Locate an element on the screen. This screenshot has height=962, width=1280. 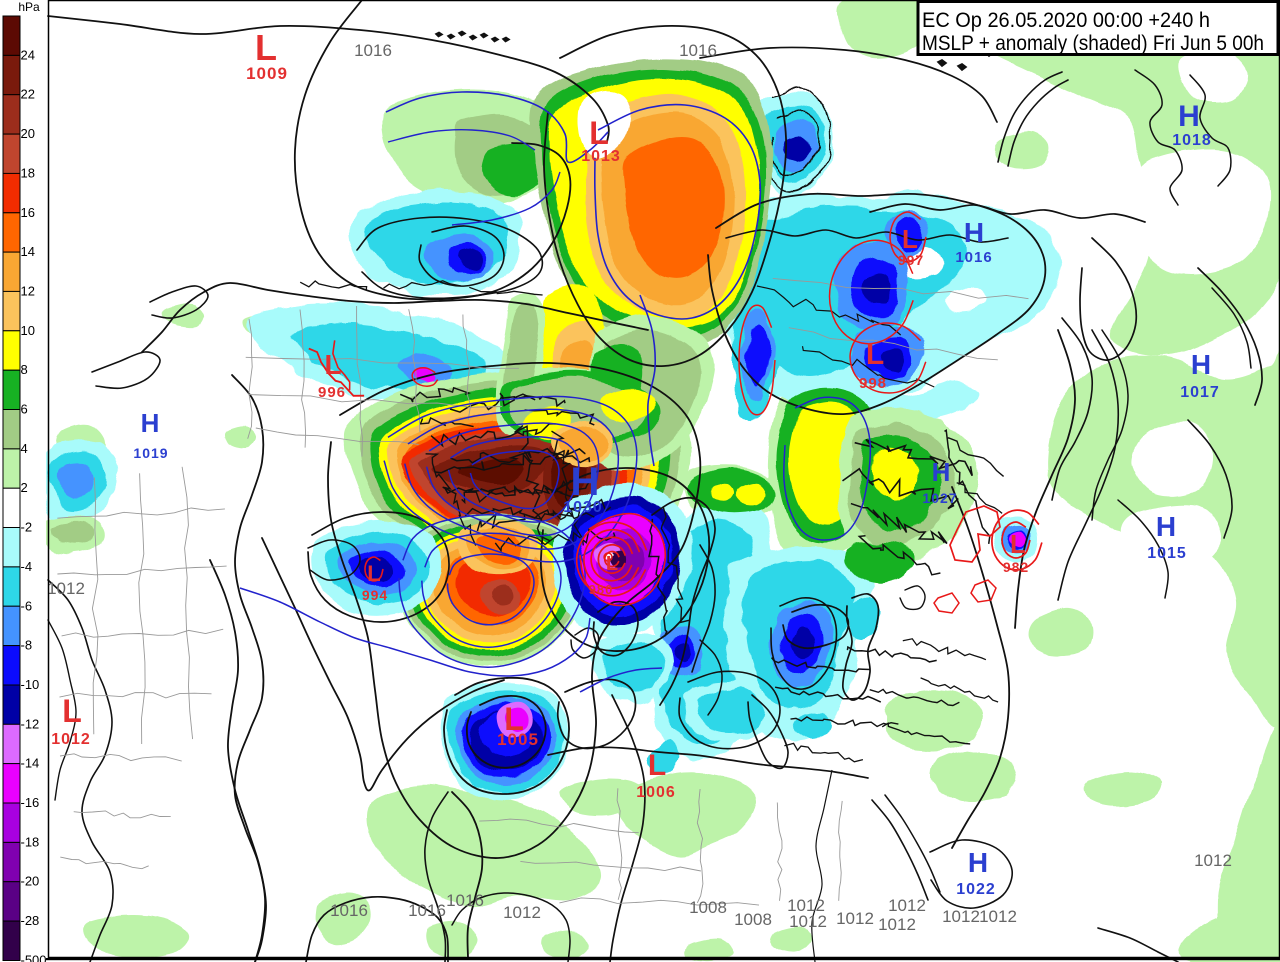
svg-text: 12 is located at coordinates (28, 290).